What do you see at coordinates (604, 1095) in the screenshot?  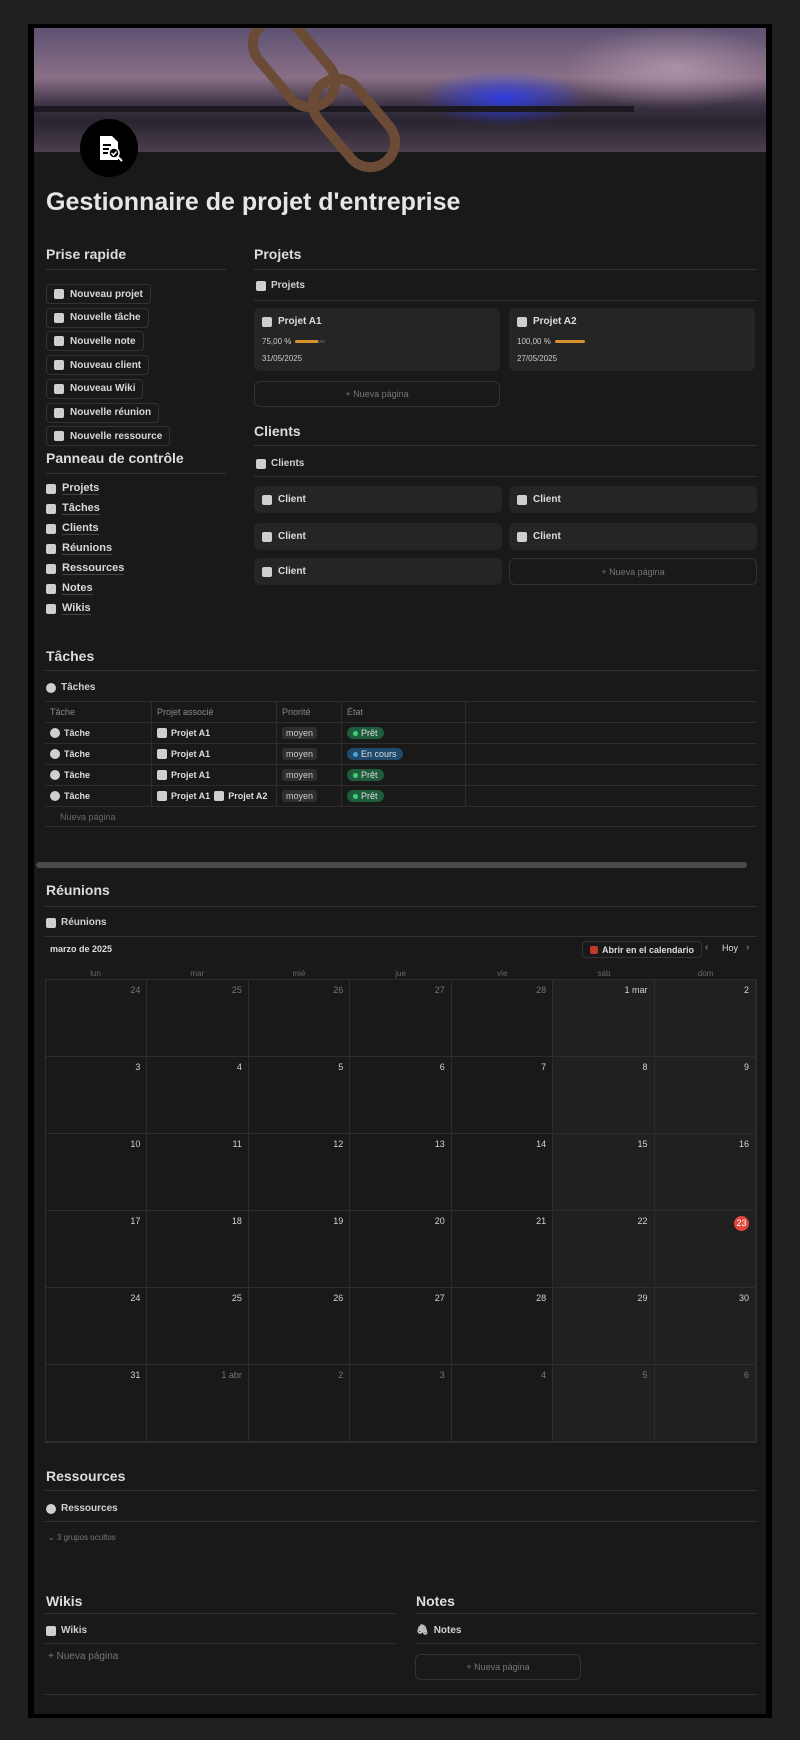 I see `calendar-day: 8` at bounding box center [604, 1095].